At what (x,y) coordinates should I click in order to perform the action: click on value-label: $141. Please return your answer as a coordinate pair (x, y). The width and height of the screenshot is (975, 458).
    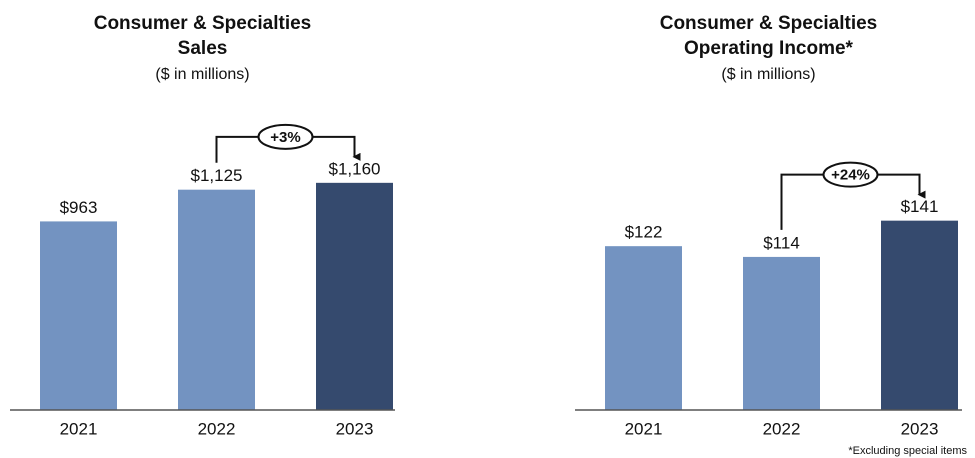
    Looking at the image, I should click on (920, 206).